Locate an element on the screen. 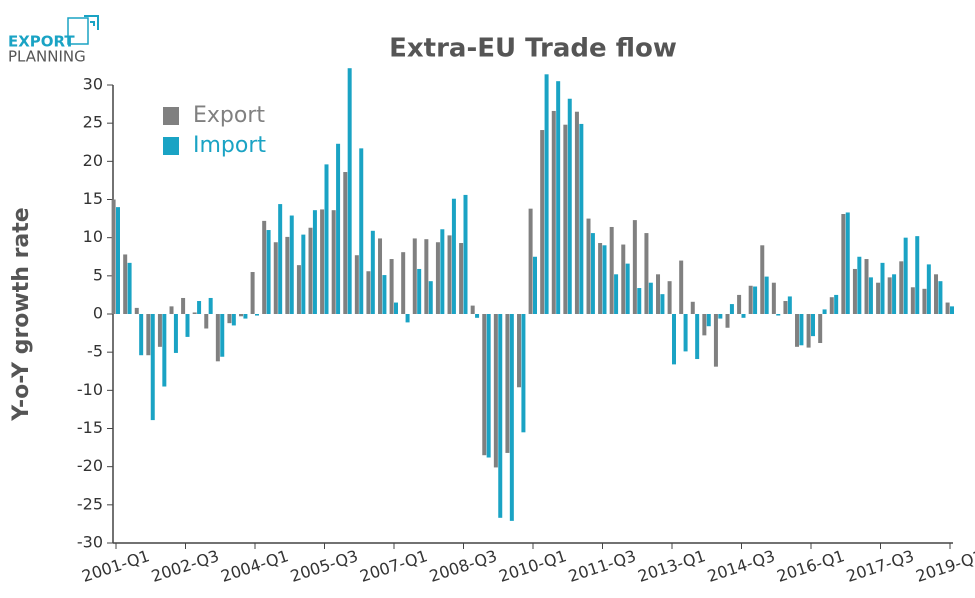 Image resolution: width=975 pixels, height=598 pixels. y-tick-label: -20 is located at coordinates (90, 465).